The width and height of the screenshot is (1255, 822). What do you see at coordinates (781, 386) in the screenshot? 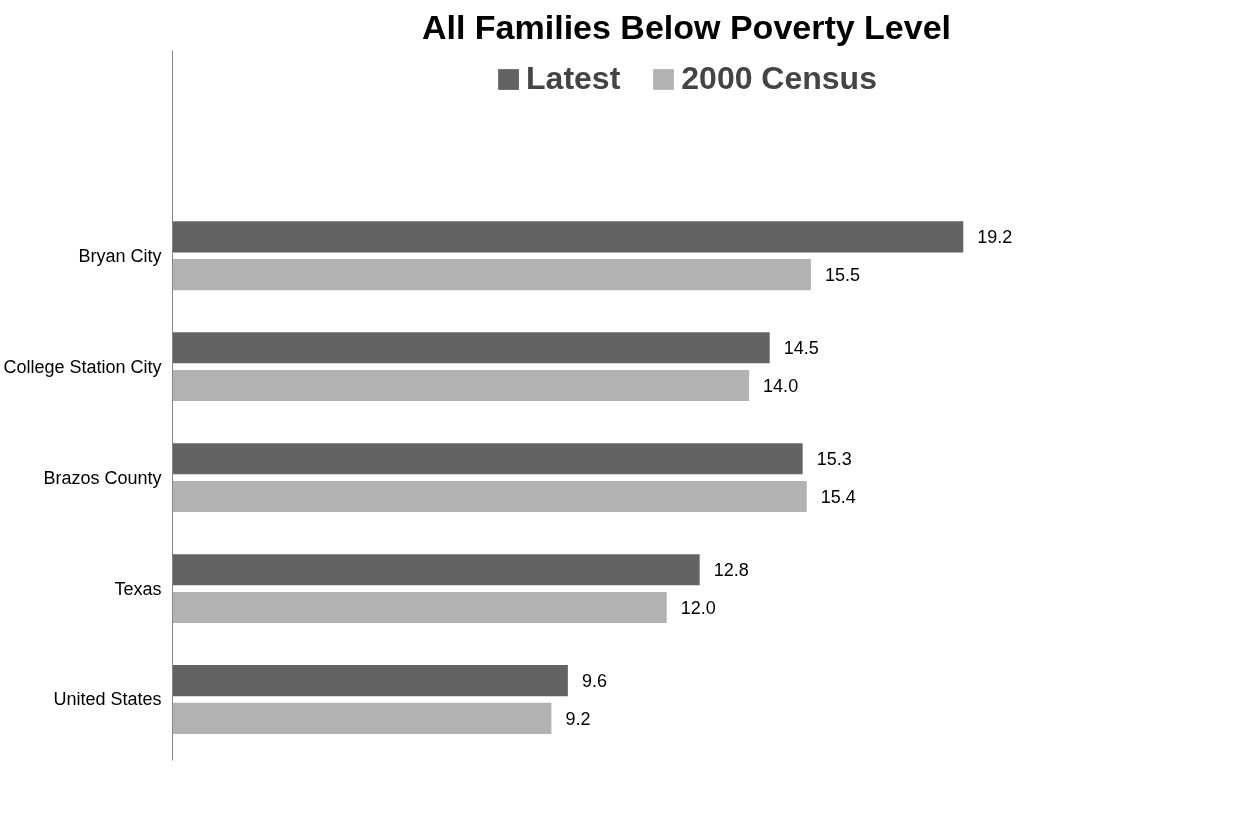
I see `data-label: 14.0` at bounding box center [781, 386].